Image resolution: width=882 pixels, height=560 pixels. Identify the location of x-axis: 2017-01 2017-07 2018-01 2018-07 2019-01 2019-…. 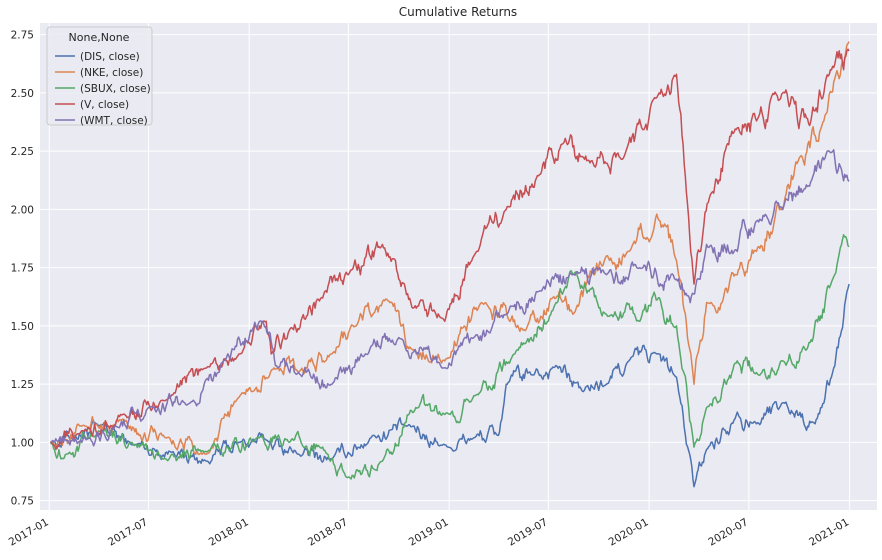
(429, 532).